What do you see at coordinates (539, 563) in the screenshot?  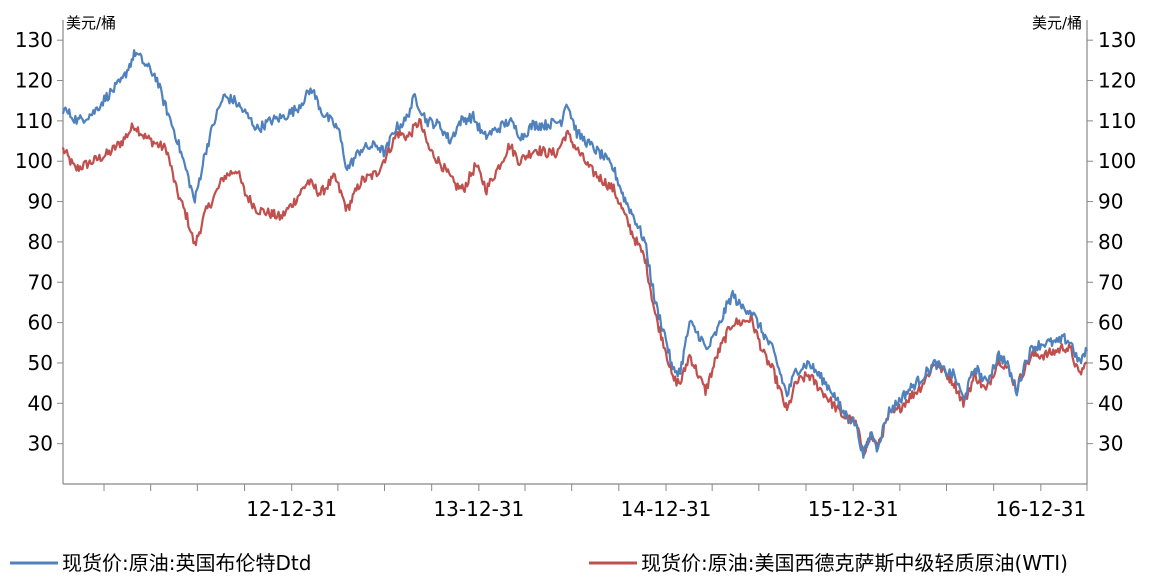 I see `legend: 现货价:原油:英国布伦特Dtd 现货价:原油:美国西德克萨斯中级轻质原油(WTI)` at bounding box center [539, 563].